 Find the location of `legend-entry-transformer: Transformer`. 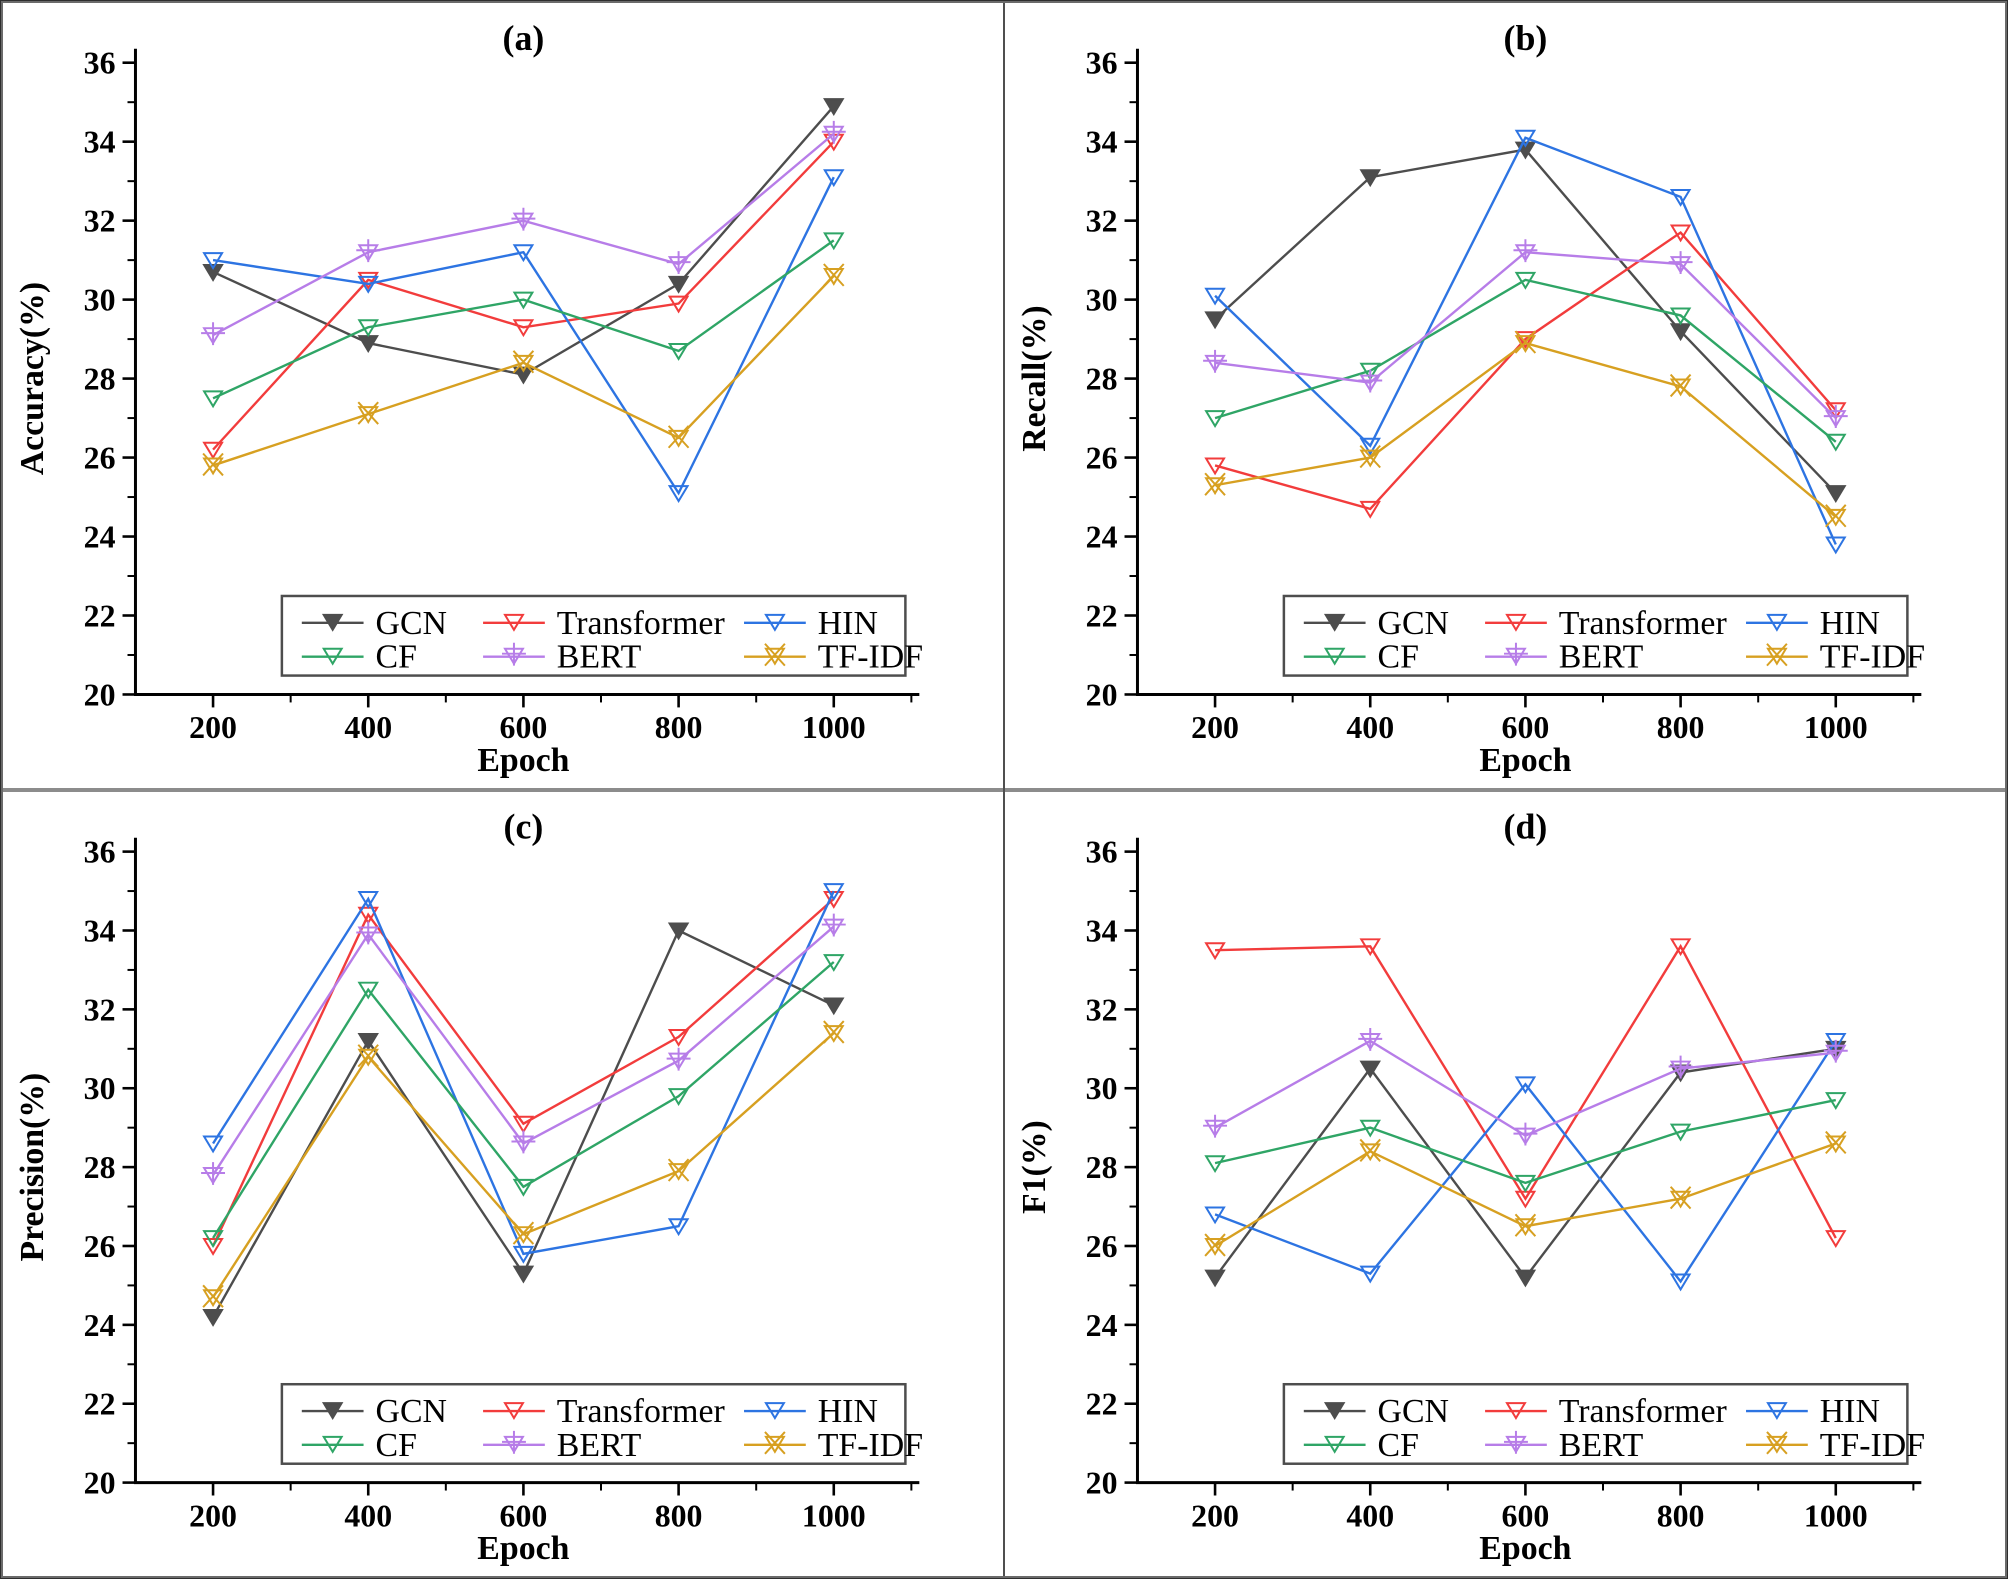

legend-entry-transformer: Transformer is located at coordinates (1606, 1411).